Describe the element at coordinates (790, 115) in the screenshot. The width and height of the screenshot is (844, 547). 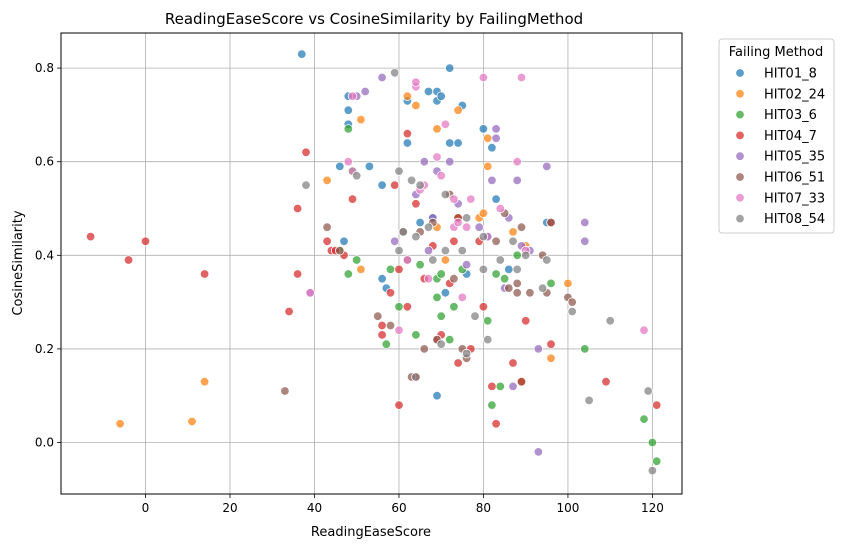
I see `legend-label: HIT03_6` at that location.